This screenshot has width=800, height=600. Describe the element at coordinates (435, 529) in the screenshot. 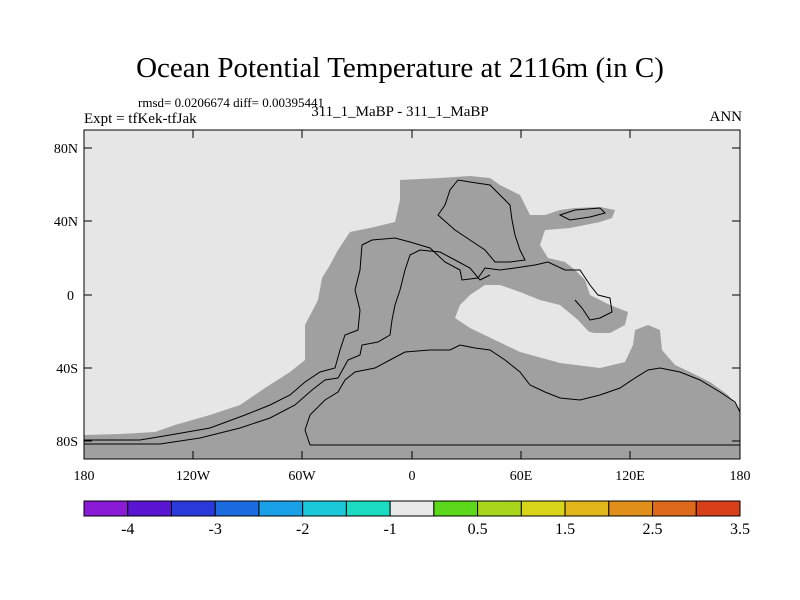

I see `colorbar-labels: -4 -3 -2 -1 0.5 1.5 2.5 3.5` at that location.